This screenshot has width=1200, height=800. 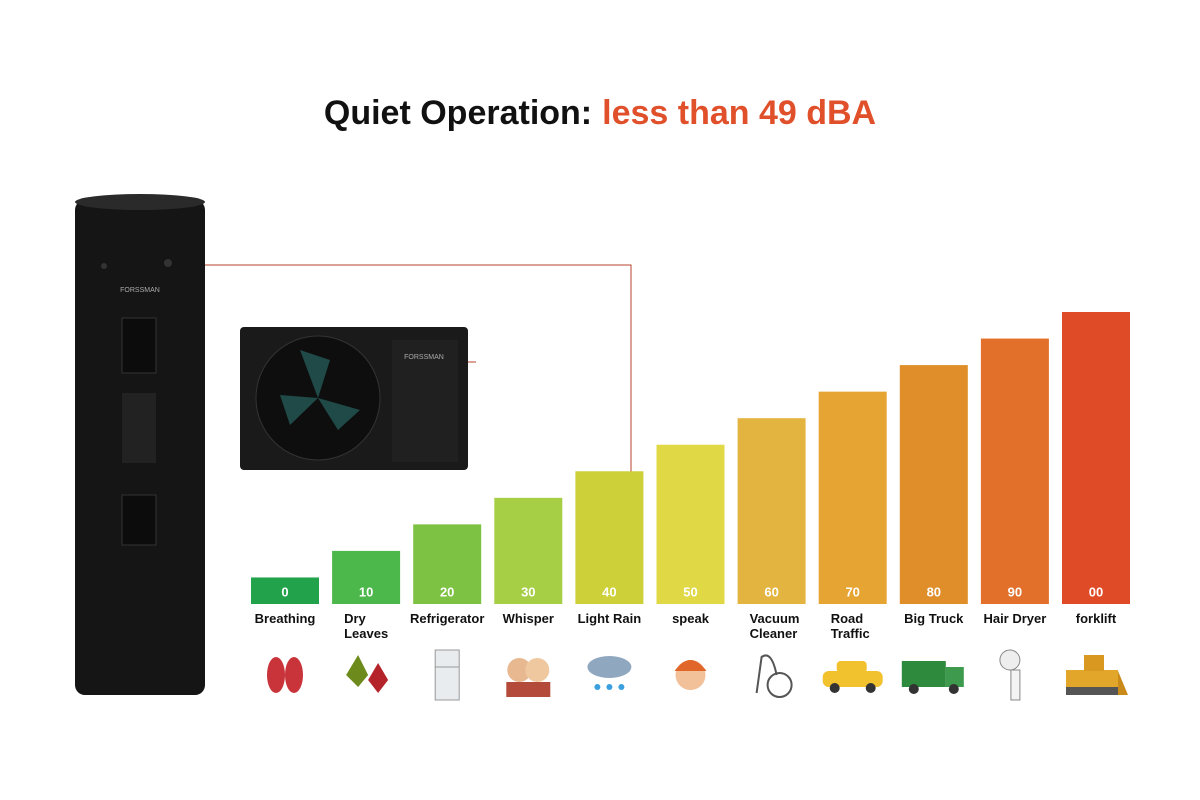 I want to click on value-label: 00, so click(x=1096, y=591).